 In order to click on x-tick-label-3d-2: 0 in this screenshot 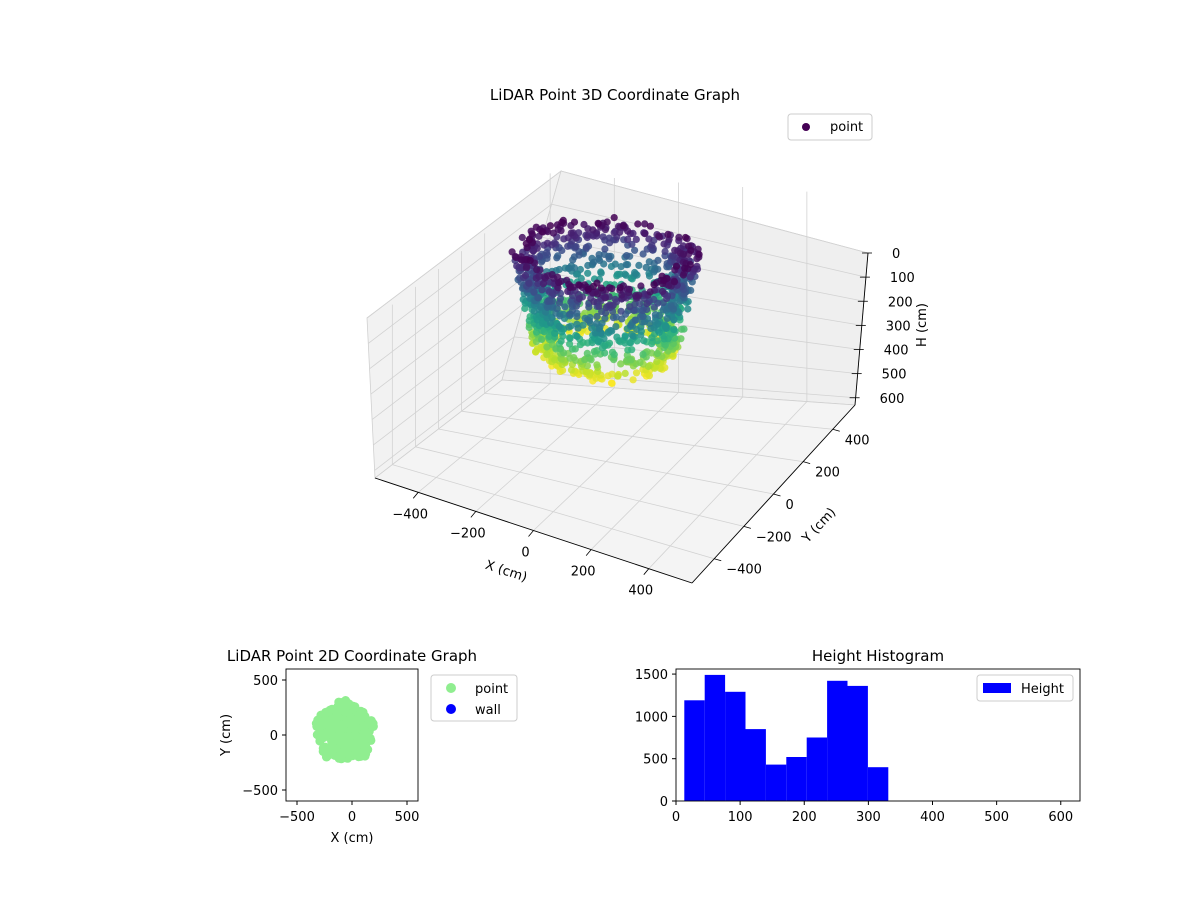, I will do `click(525, 553)`.